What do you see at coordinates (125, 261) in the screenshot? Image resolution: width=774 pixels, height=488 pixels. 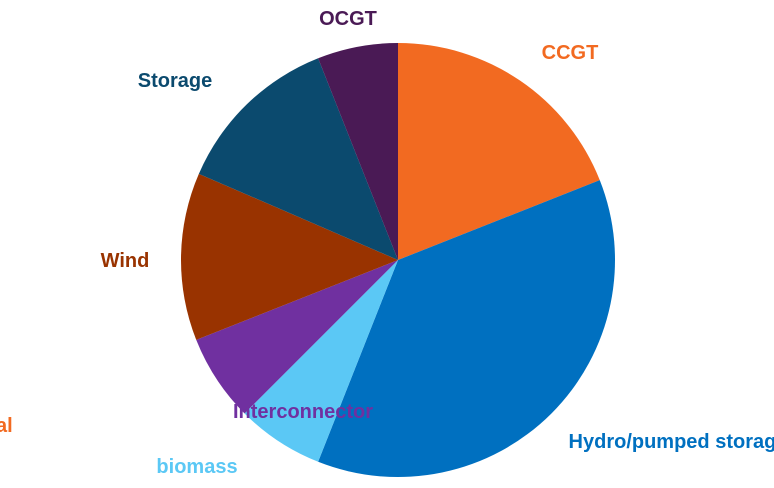 I see `slice-label: Wind` at bounding box center [125, 261].